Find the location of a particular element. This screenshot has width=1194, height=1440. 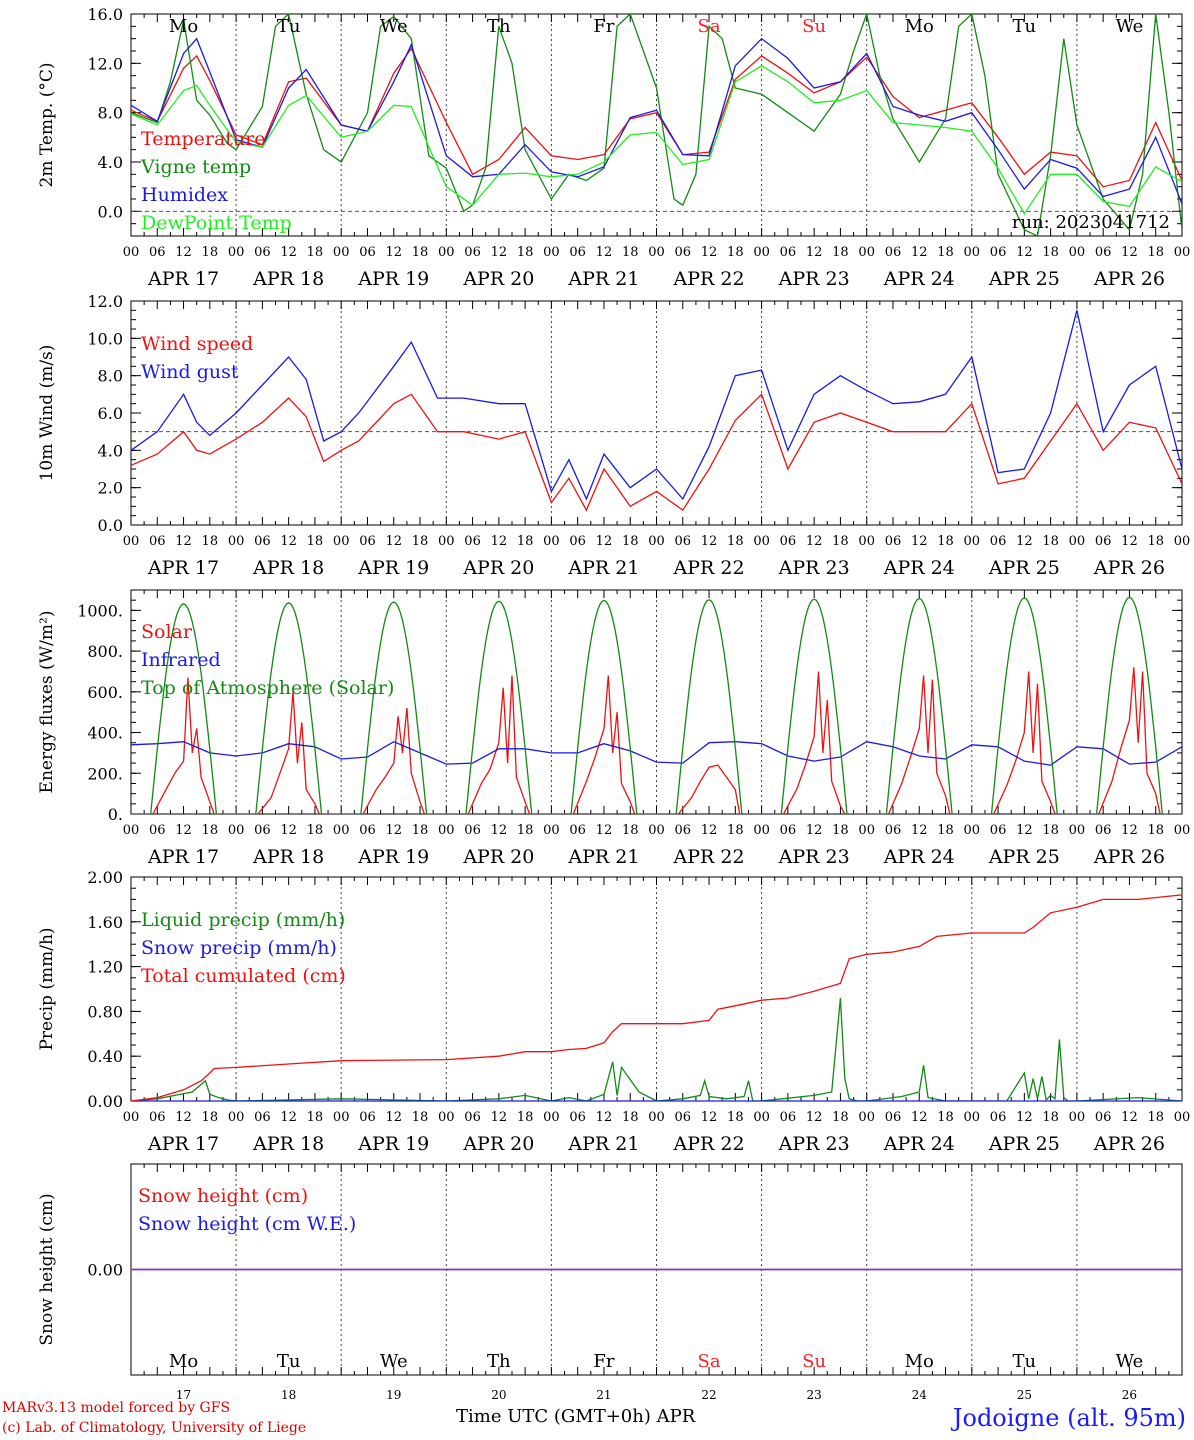

date-label: APR 25 is located at coordinates (1024, 568).